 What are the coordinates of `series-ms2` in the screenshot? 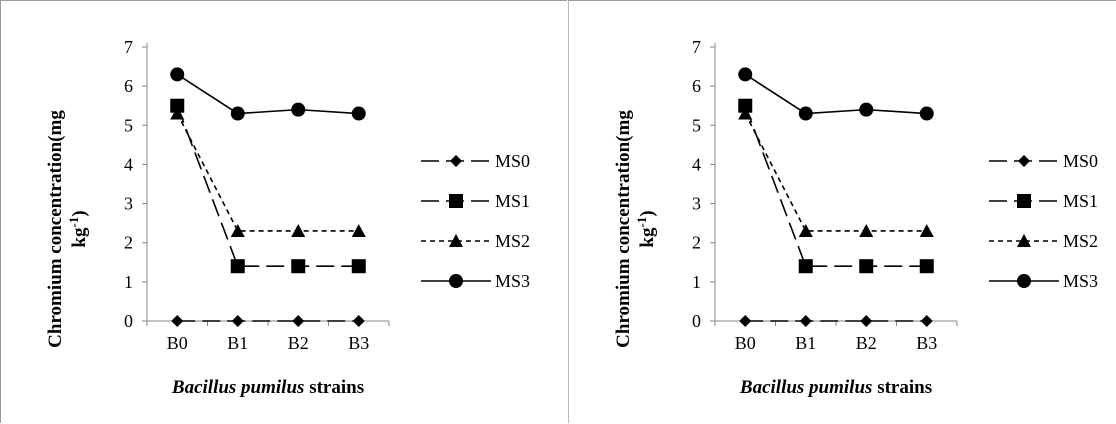 It's located at (836, 171).